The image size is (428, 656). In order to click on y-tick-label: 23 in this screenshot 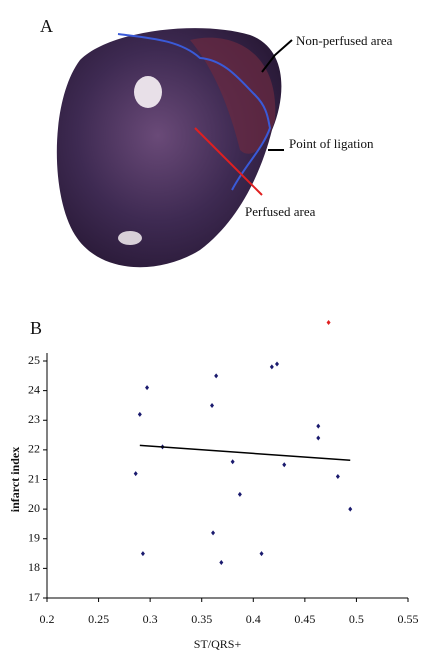, I will do `click(34, 419)`.